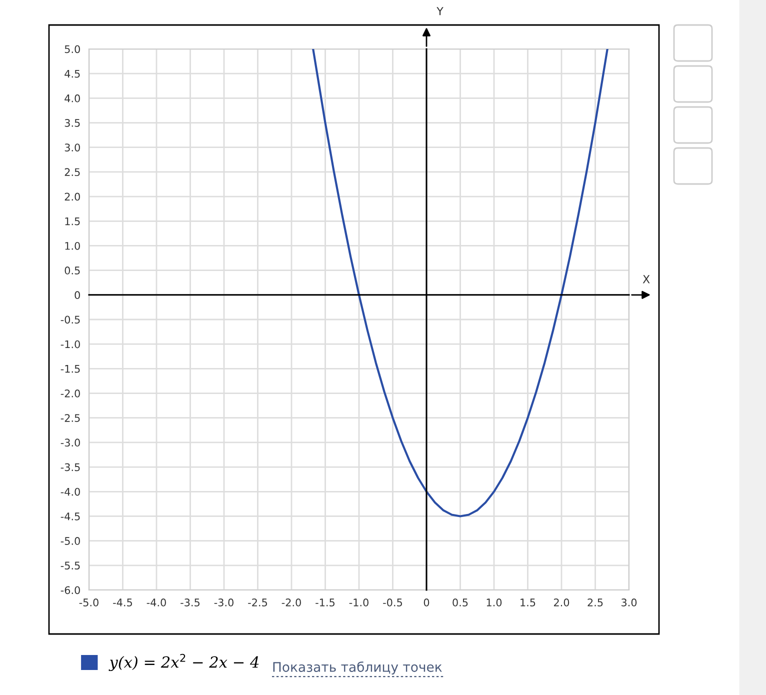 This screenshot has width=766, height=695. Describe the element at coordinates (88, 602) in the screenshot. I see `x-tick-label: -5.0` at that location.